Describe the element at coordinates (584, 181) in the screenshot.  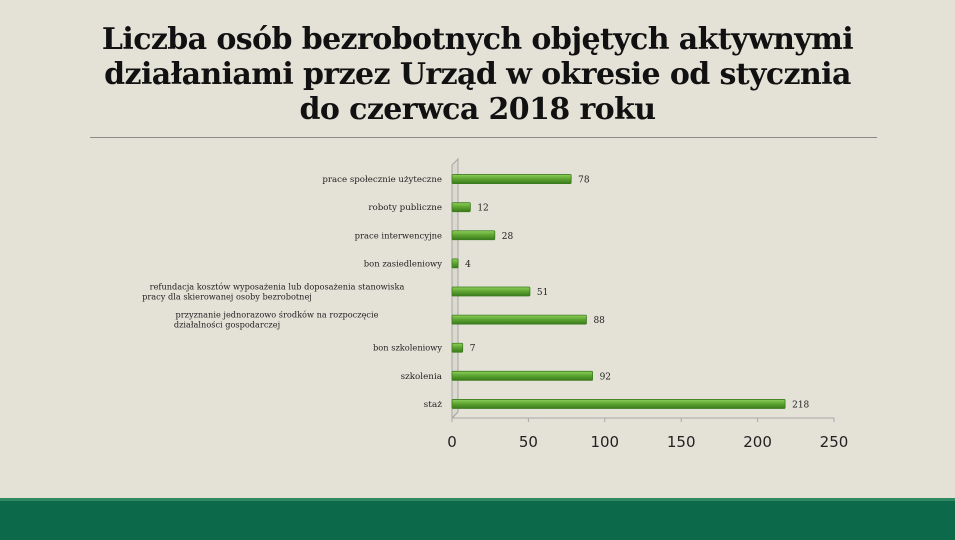
I see `data-label: 78` at that location.